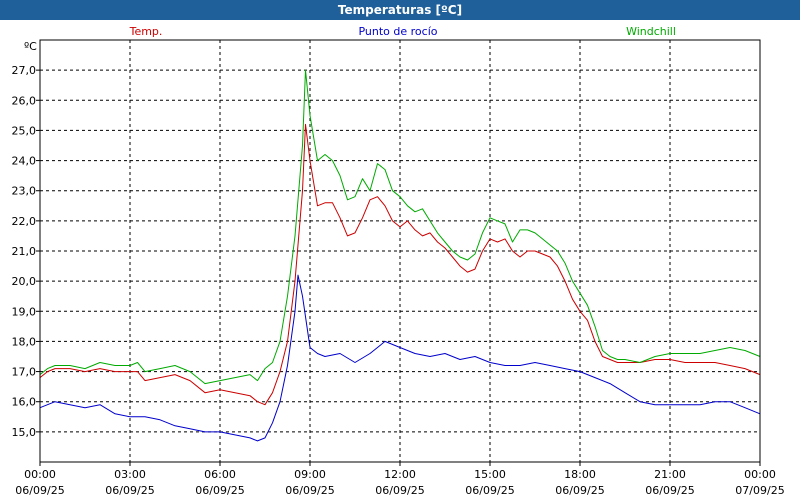 The width and height of the screenshot is (800, 500). I want to click on y-tick-label: 19,0, so click(24, 311).